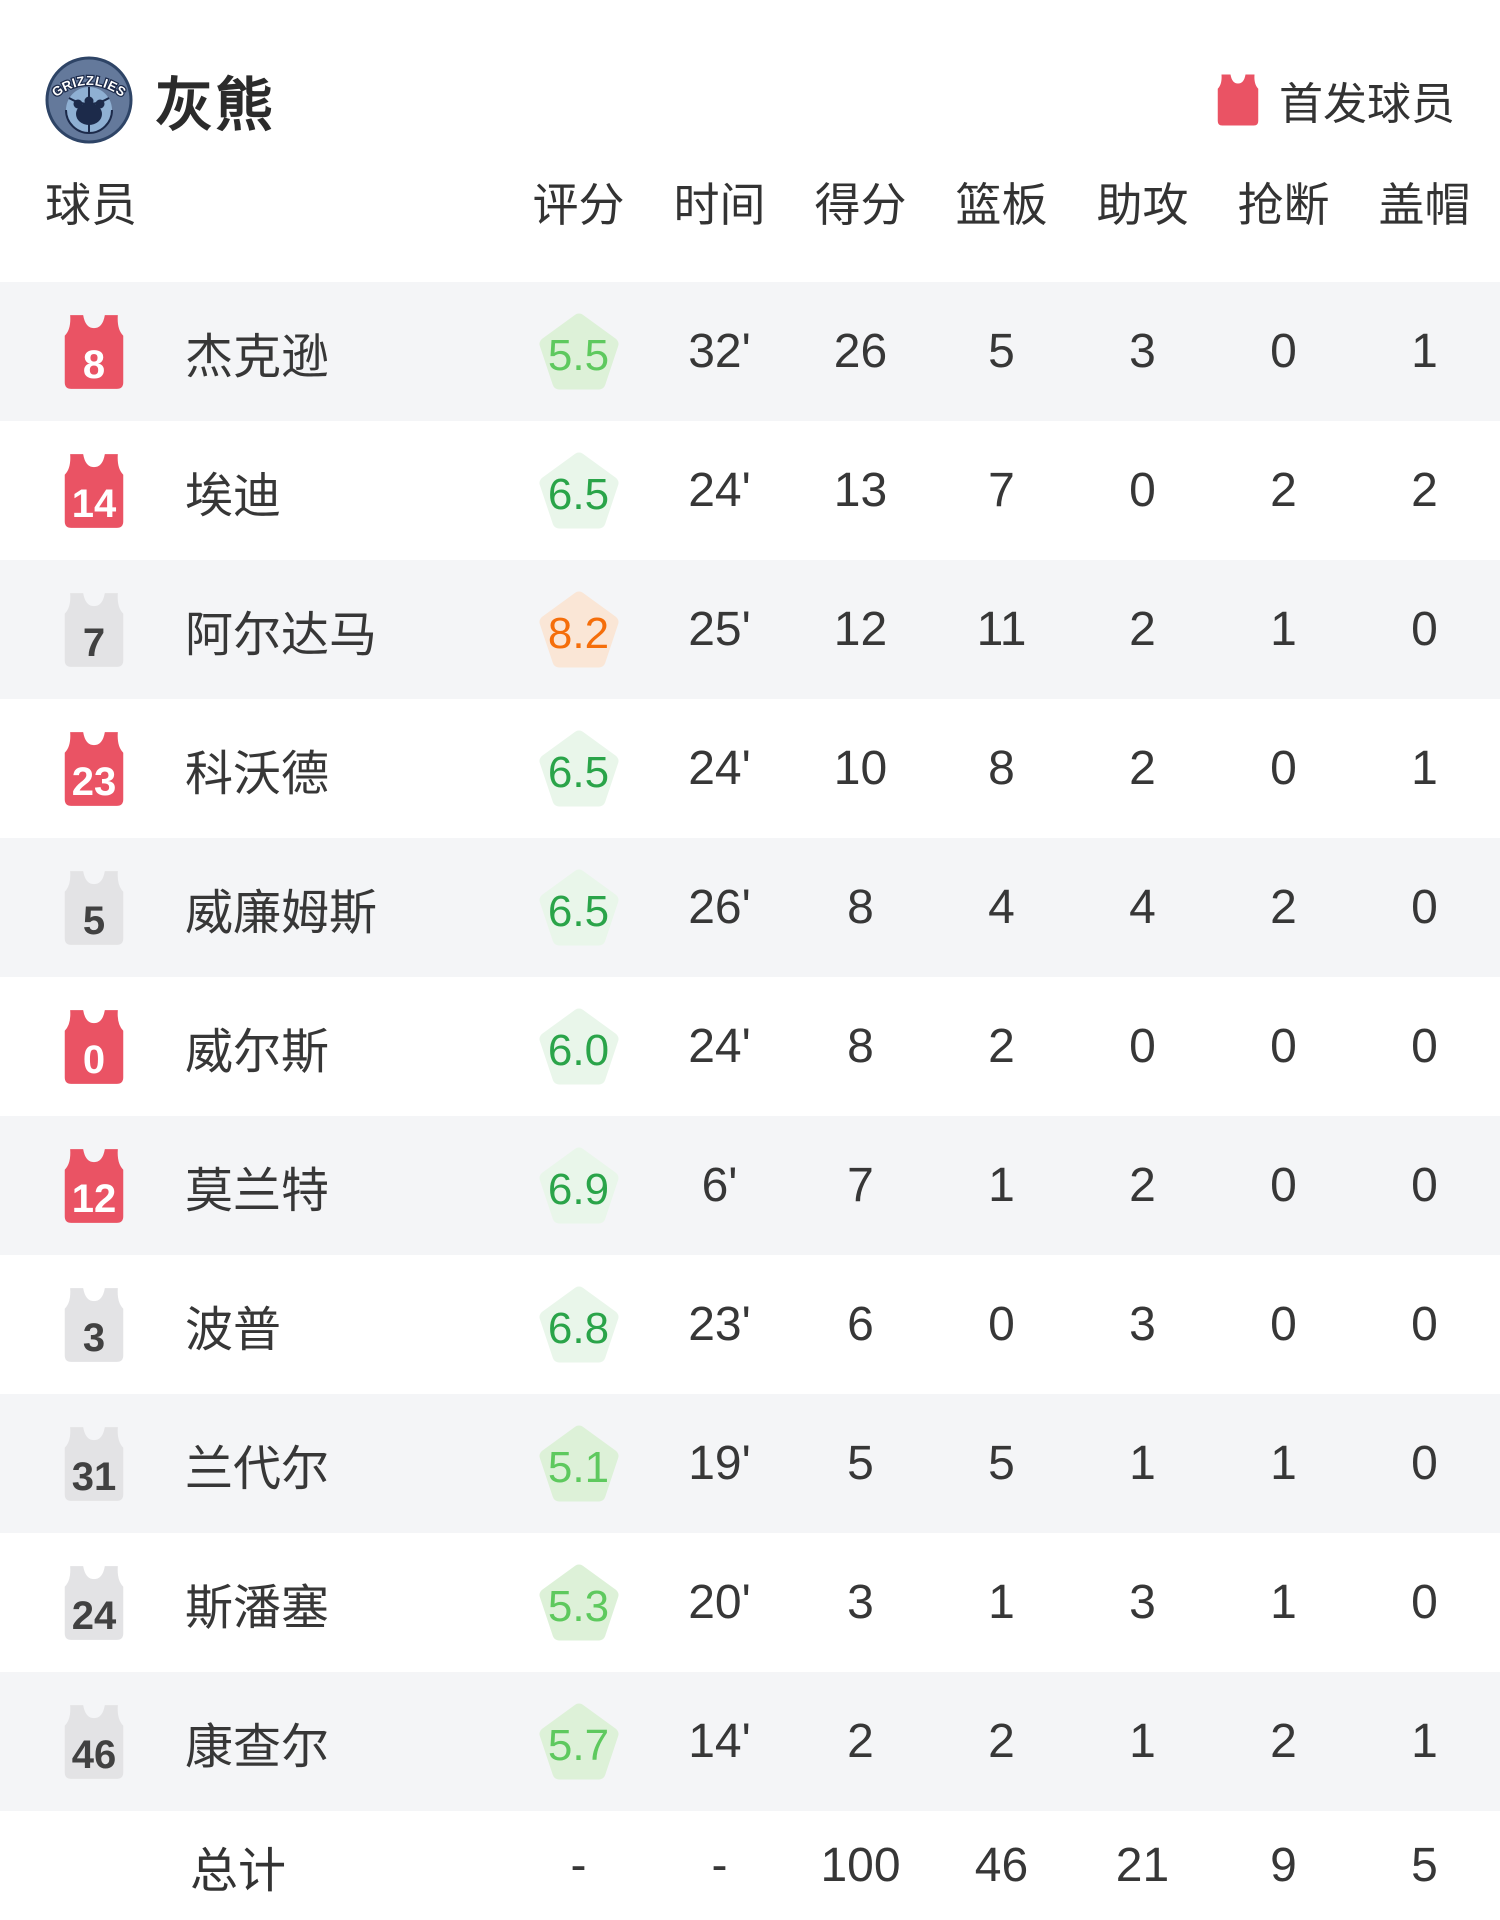 The height and width of the screenshot is (1920, 1500). I want to click on stat-time: 24', so click(719, 1046).